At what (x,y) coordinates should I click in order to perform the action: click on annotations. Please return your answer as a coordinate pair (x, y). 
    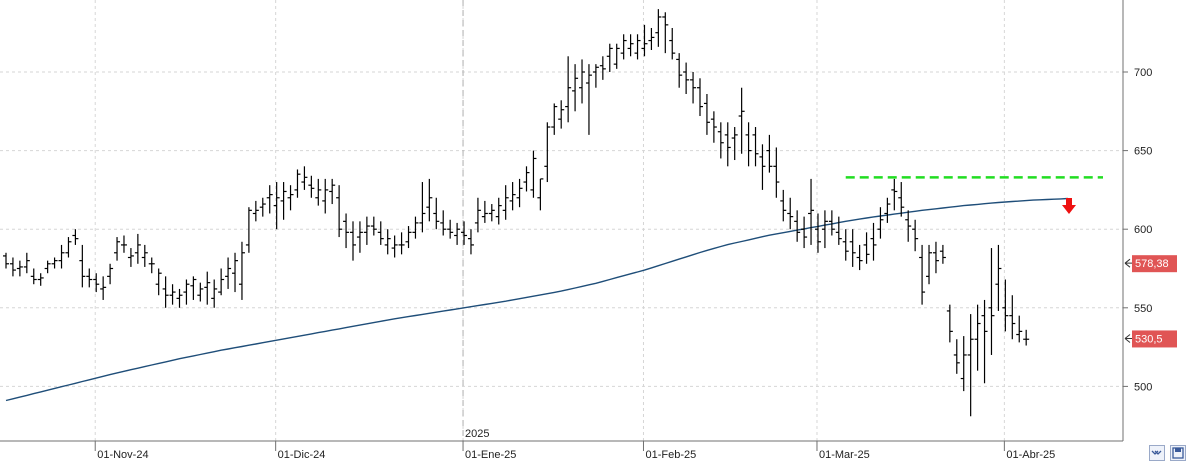
    Looking at the image, I should click on (974, 195).